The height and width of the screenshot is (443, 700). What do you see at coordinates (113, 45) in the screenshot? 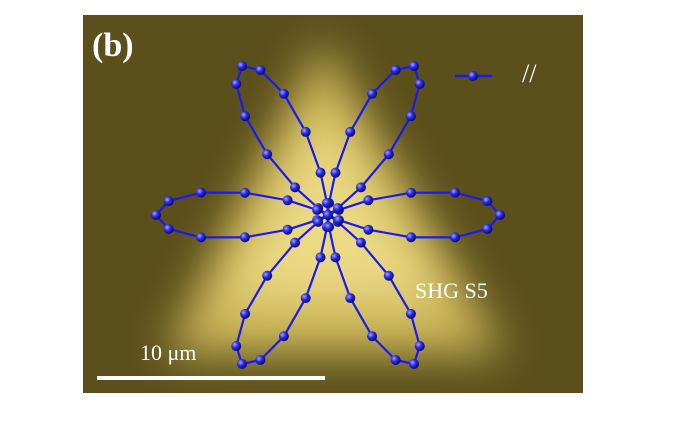
I see `panel-label: (b)` at bounding box center [113, 45].